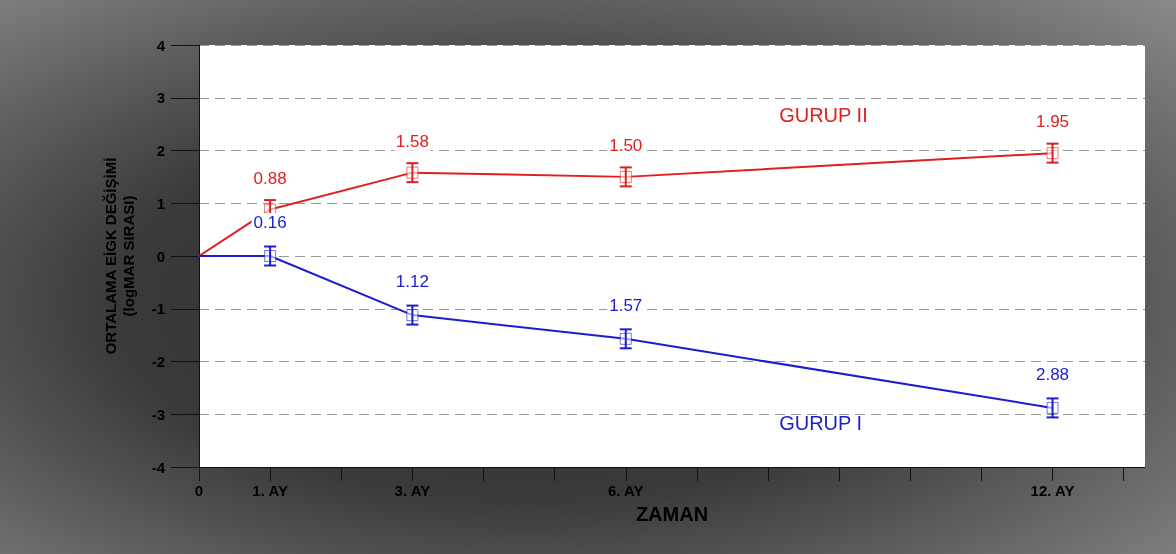 The height and width of the screenshot is (554, 1176). What do you see at coordinates (412, 282) in the screenshot?
I see `annotation: 1.12` at bounding box center [412, 282].